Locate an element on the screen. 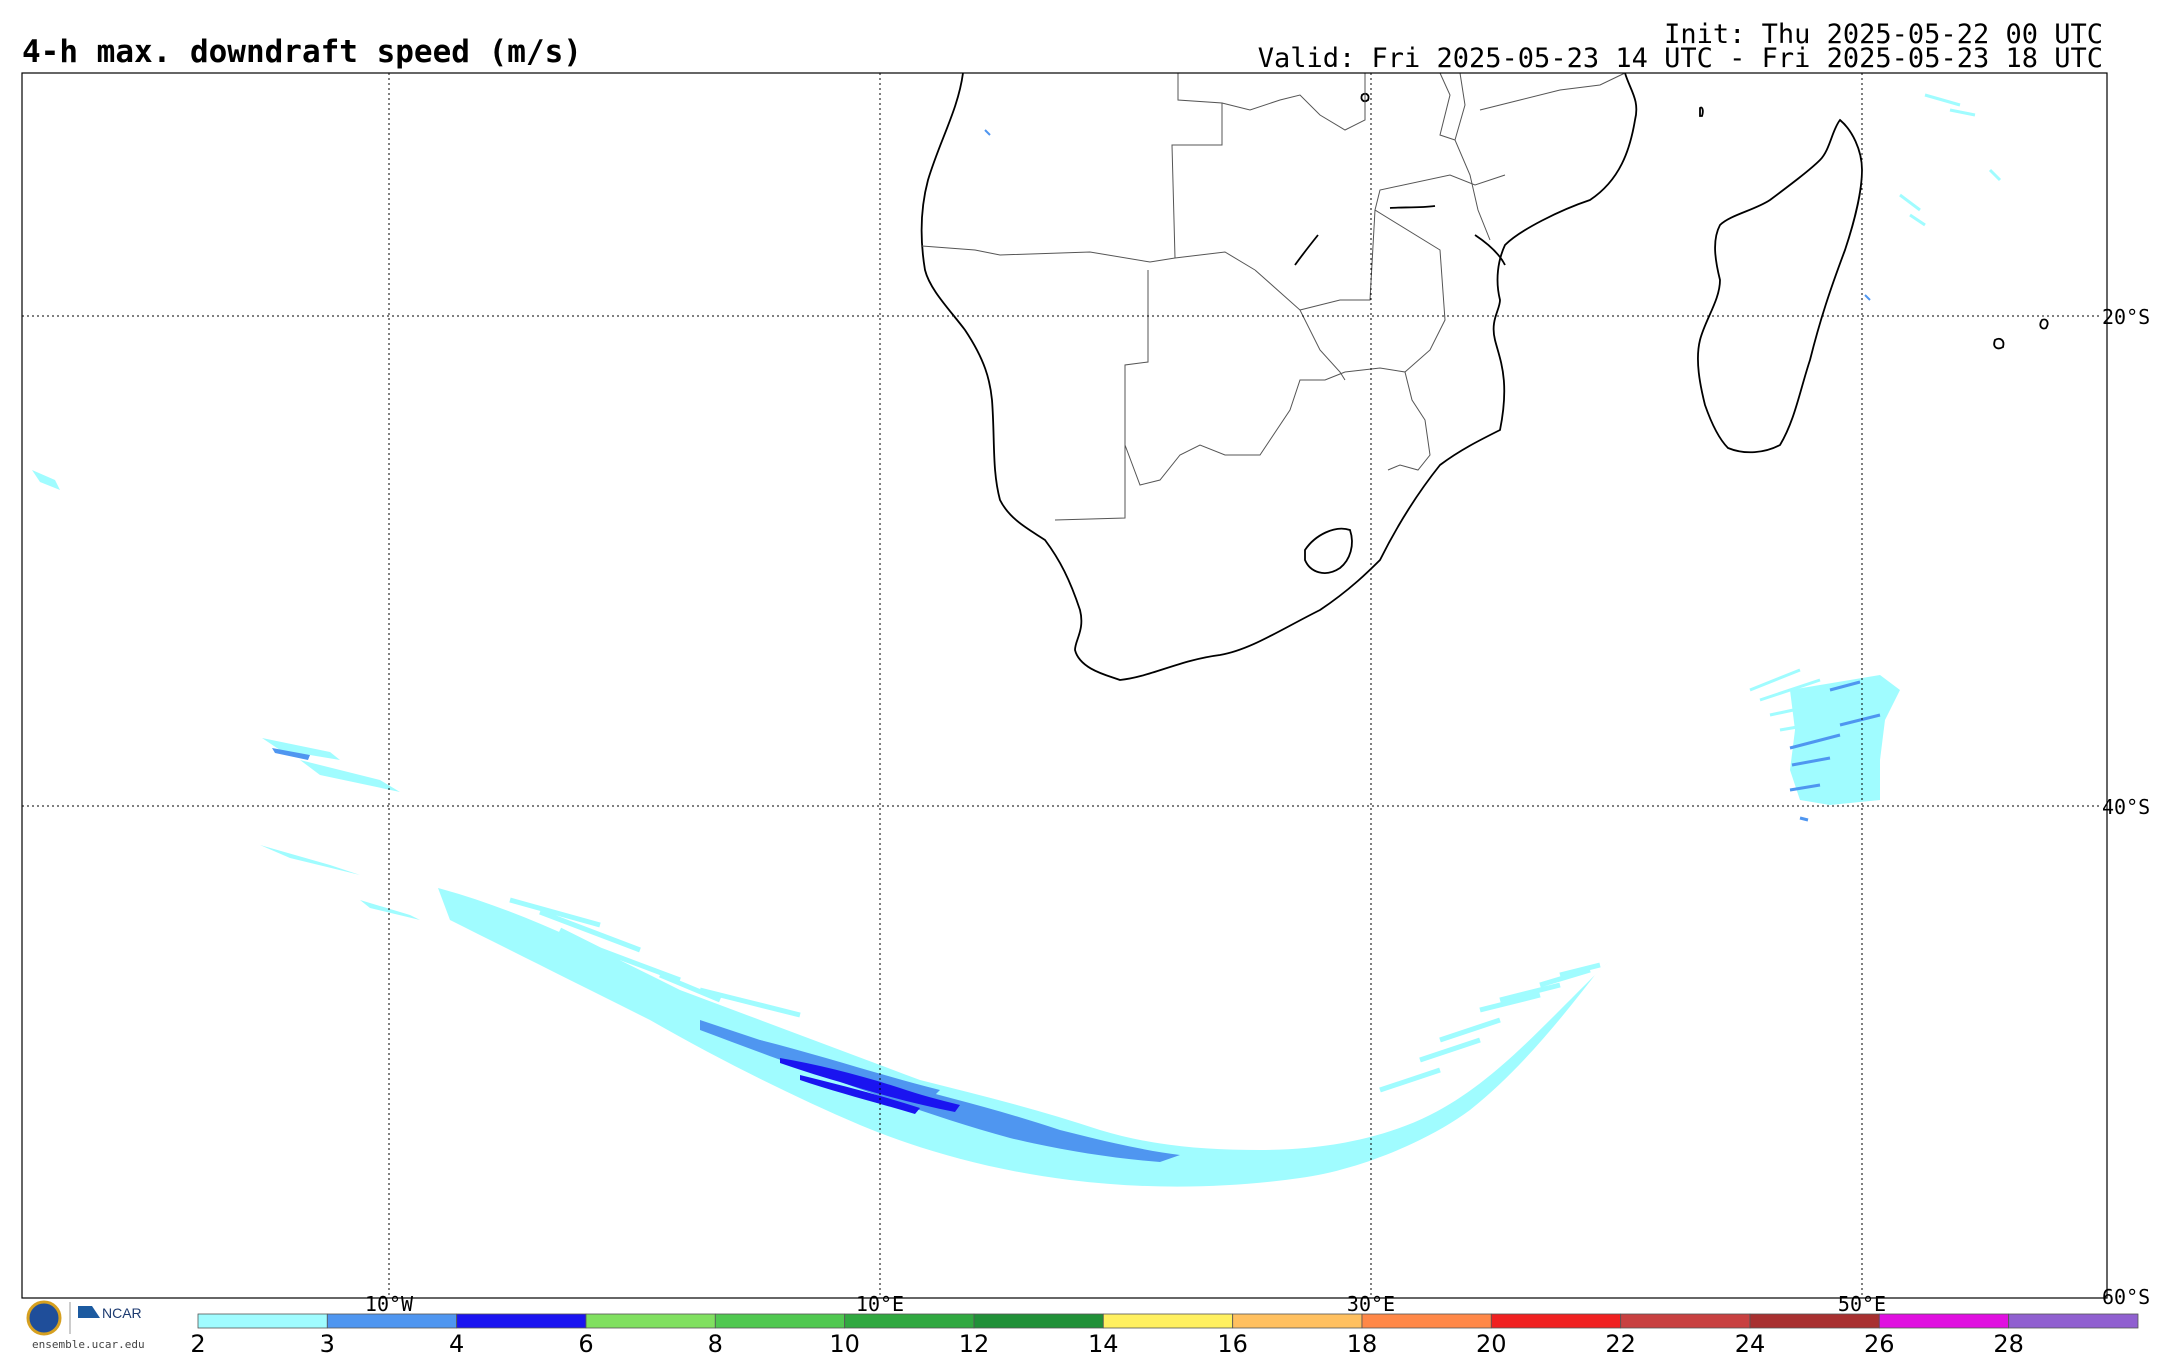  figure-title: 4-h max. downdraft speed (m/s) is located at coordinates (302, 52).